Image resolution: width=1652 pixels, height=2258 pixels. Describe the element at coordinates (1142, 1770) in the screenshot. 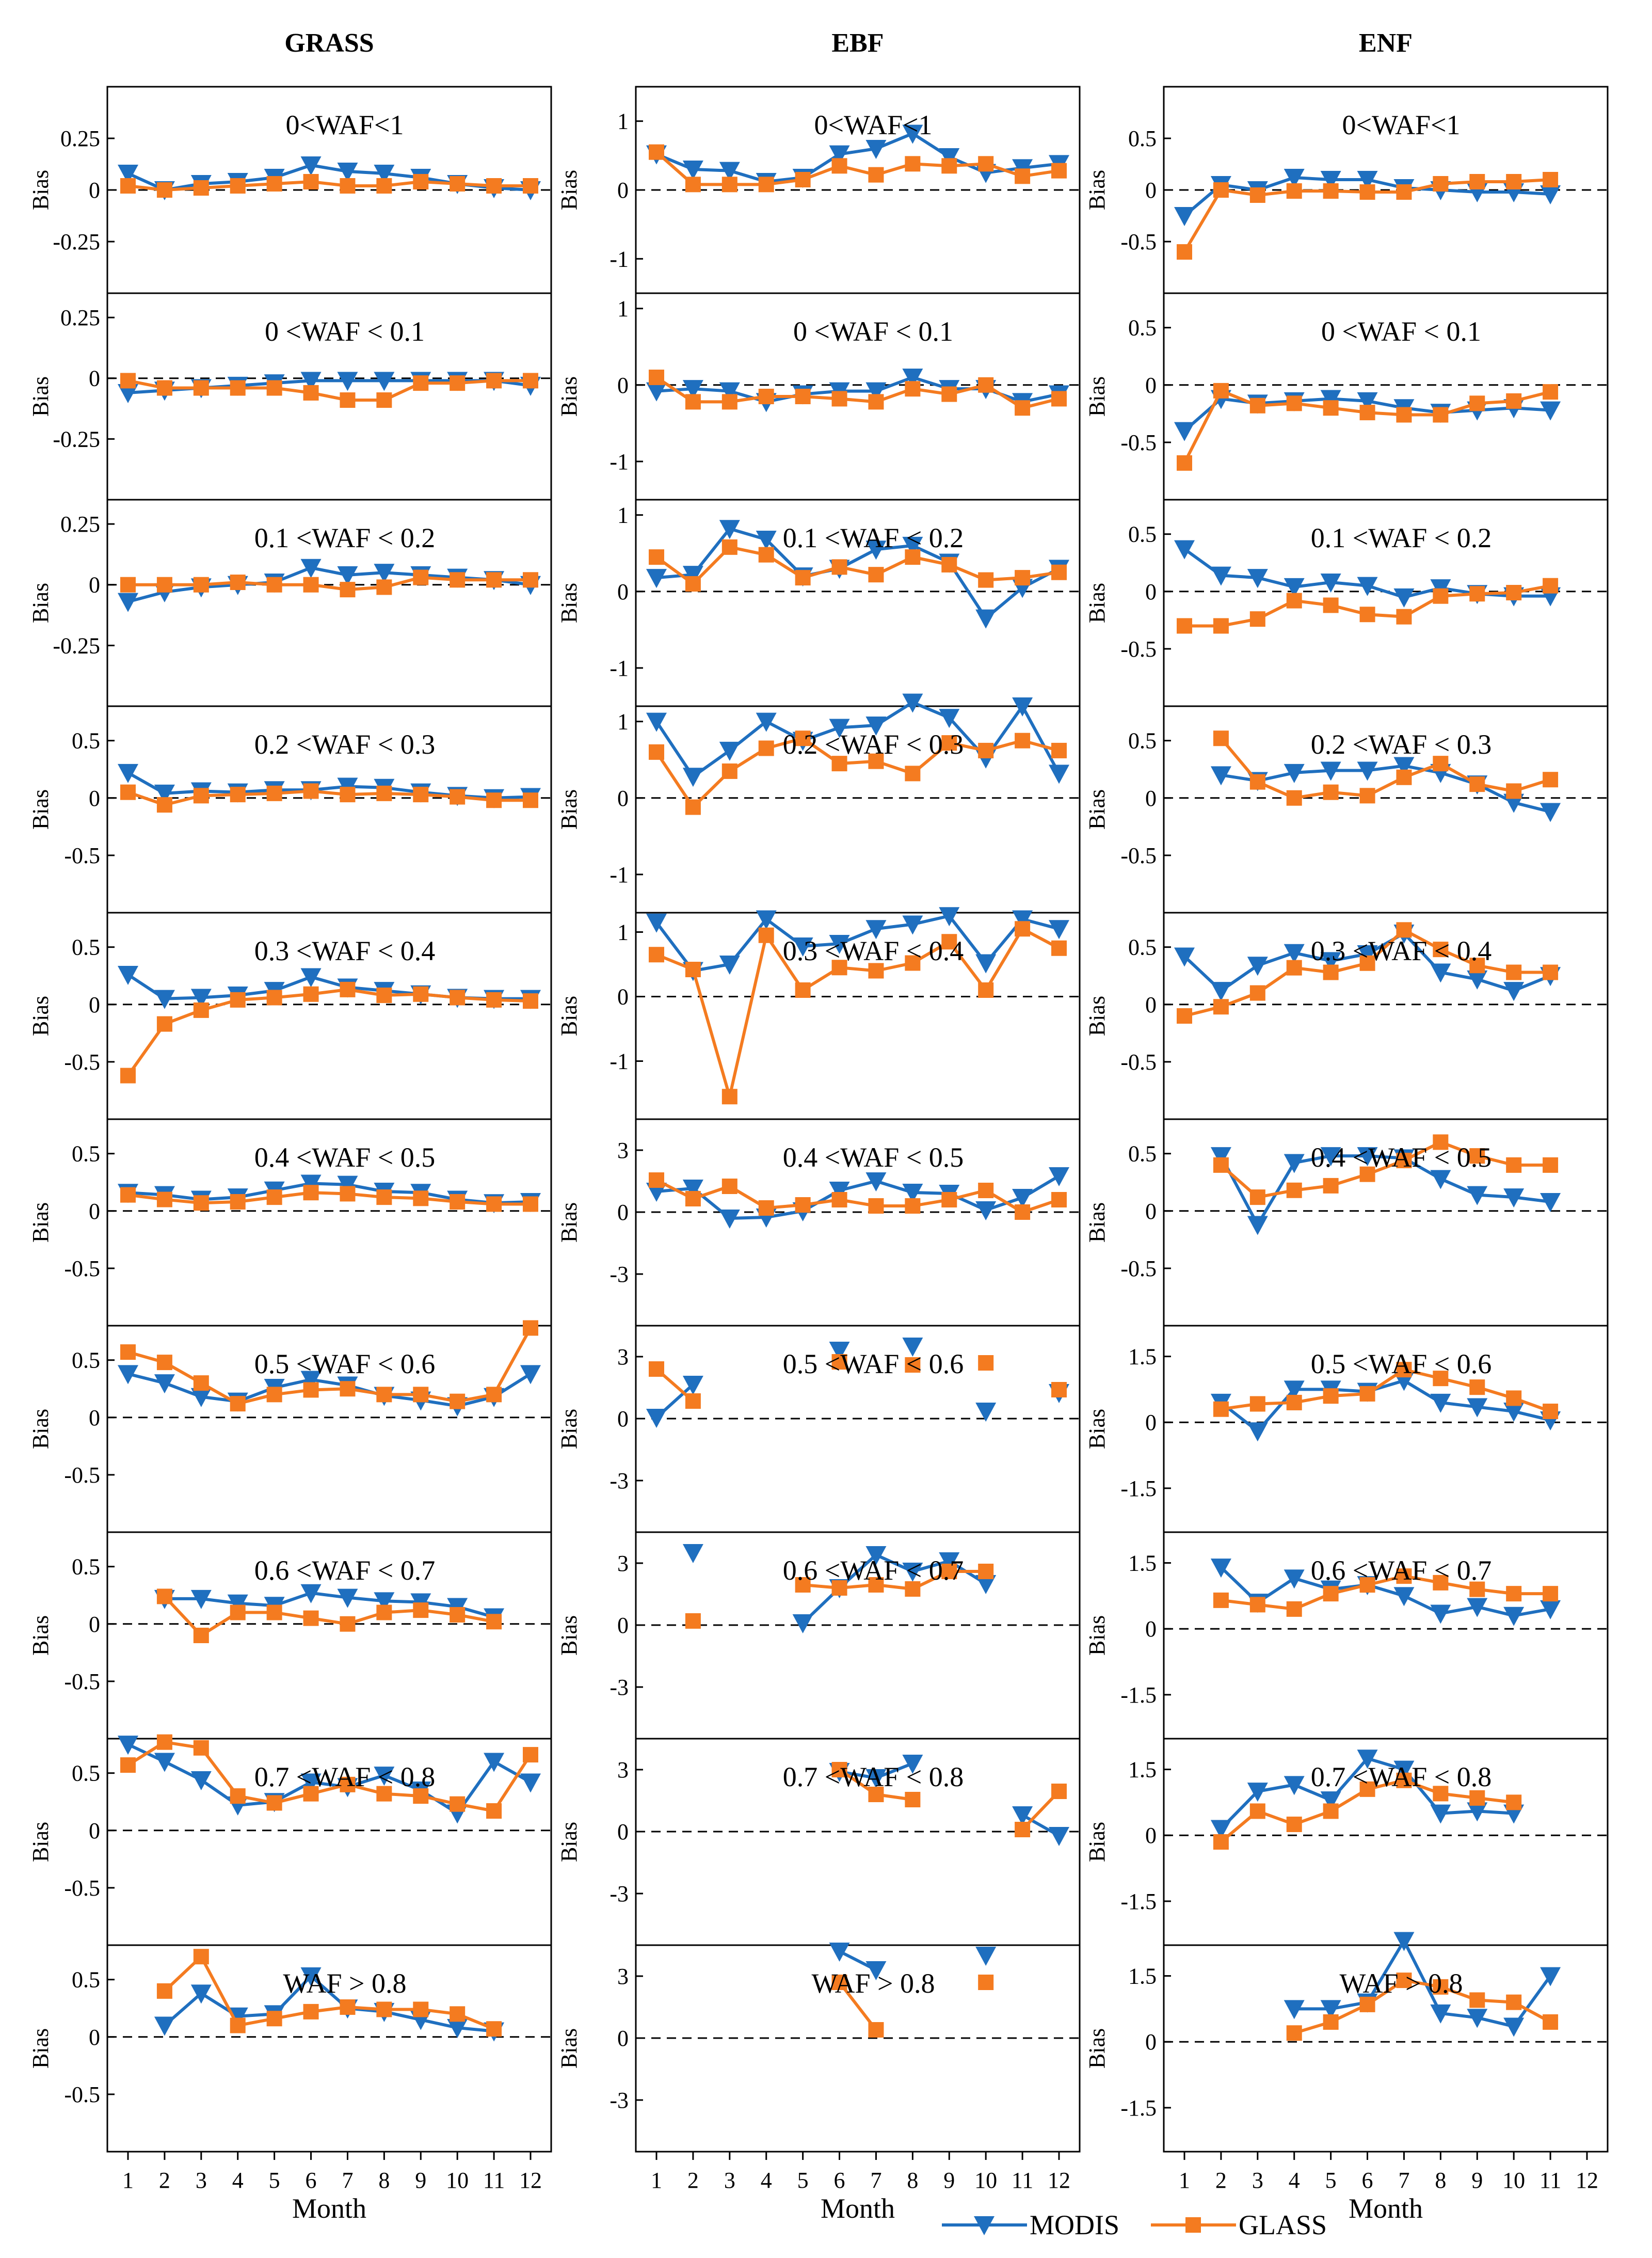

I see `y-tick-label: 1.5` at that location.